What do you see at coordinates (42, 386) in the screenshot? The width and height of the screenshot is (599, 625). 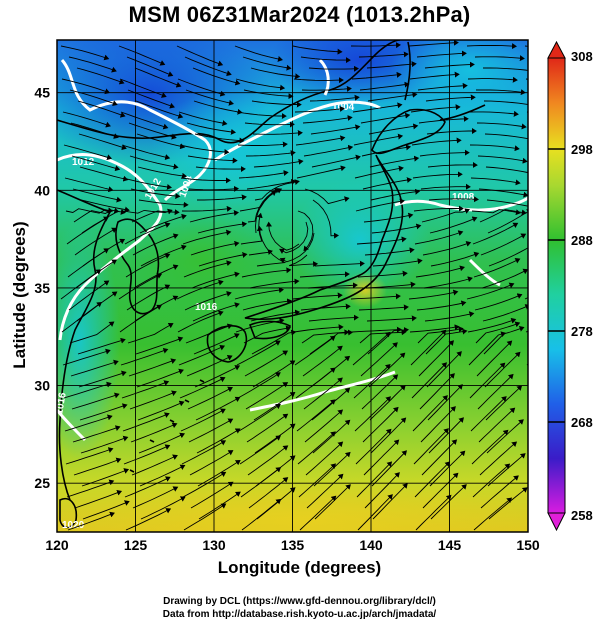 I see `y-tick-label: 30` at bounding box center [42, 386].